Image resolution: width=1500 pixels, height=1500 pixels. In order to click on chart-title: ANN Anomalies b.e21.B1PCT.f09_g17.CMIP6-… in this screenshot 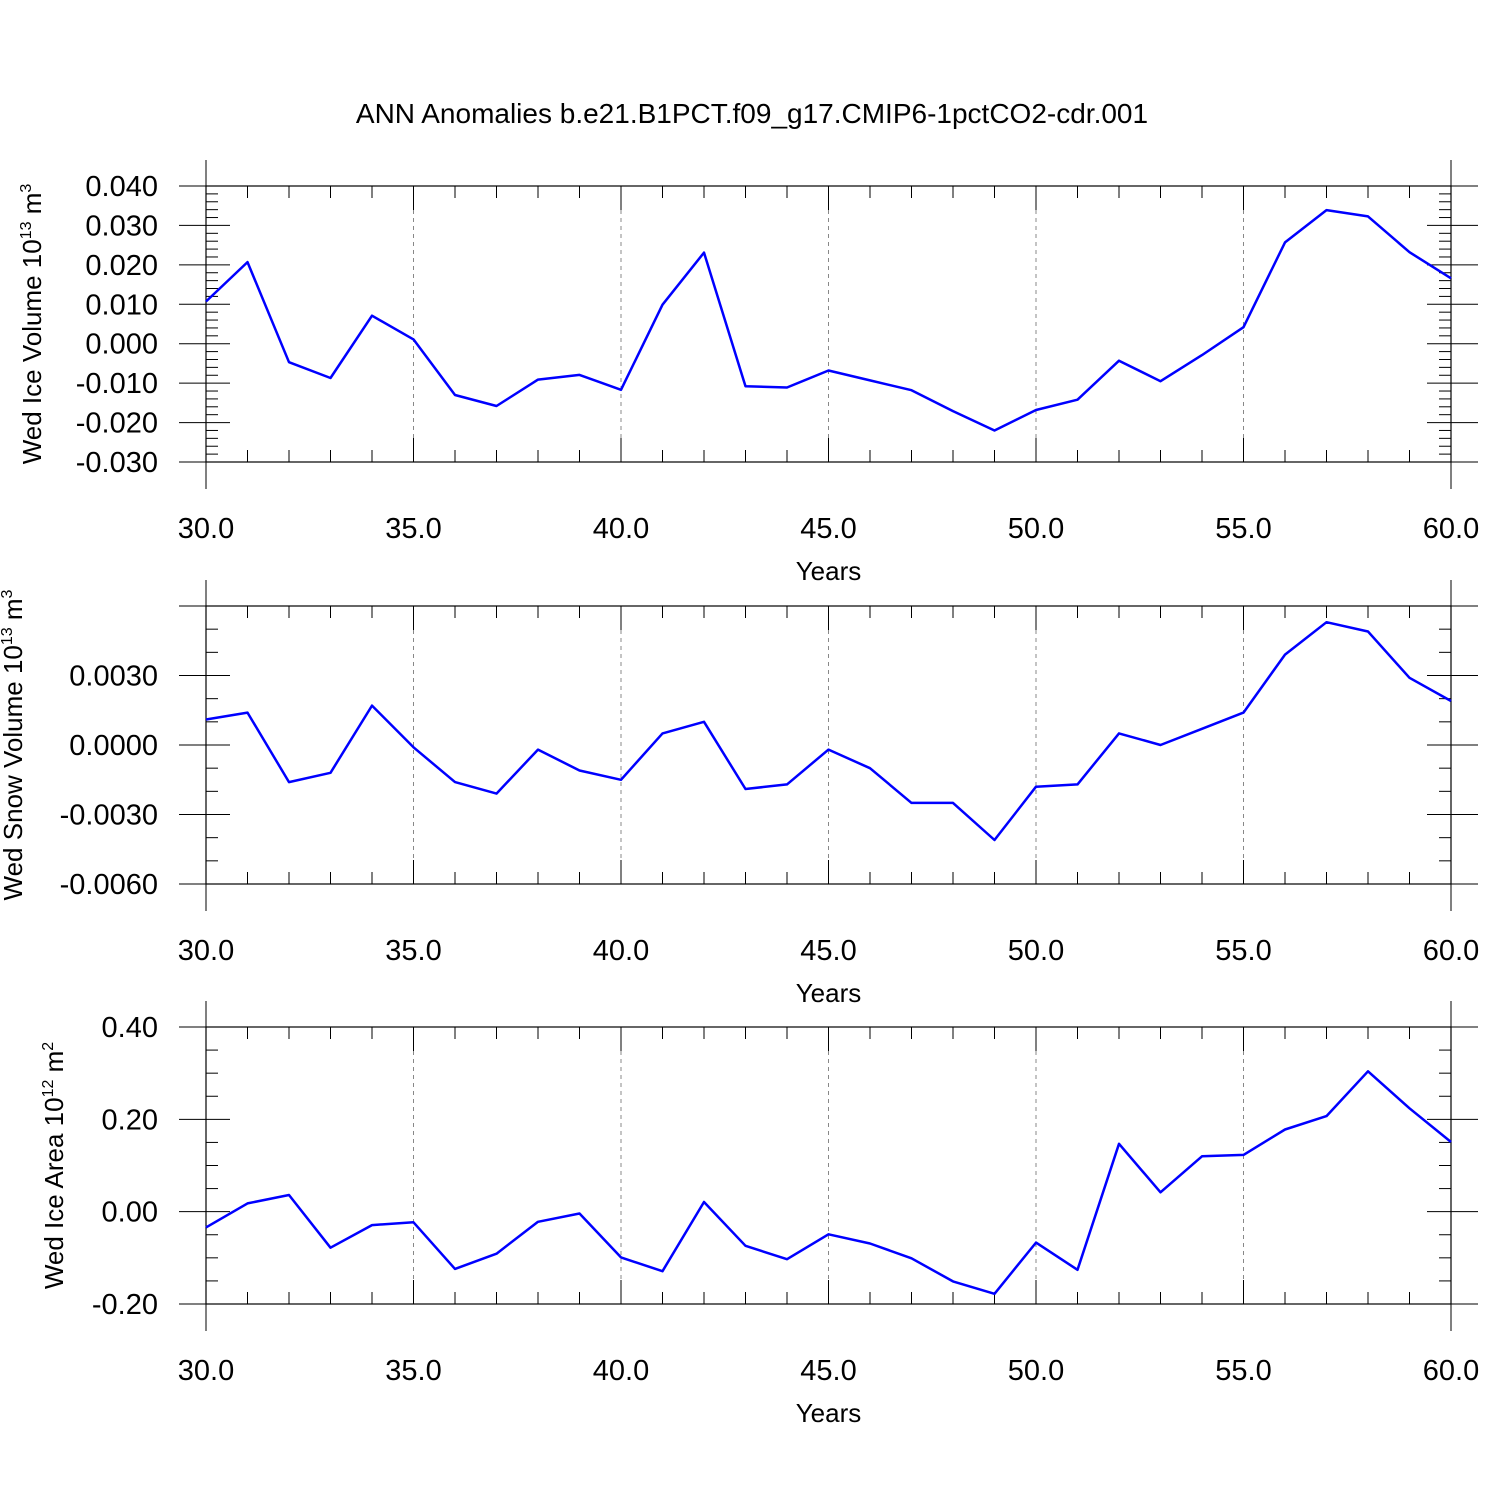, I will do `click(752, 113)`.